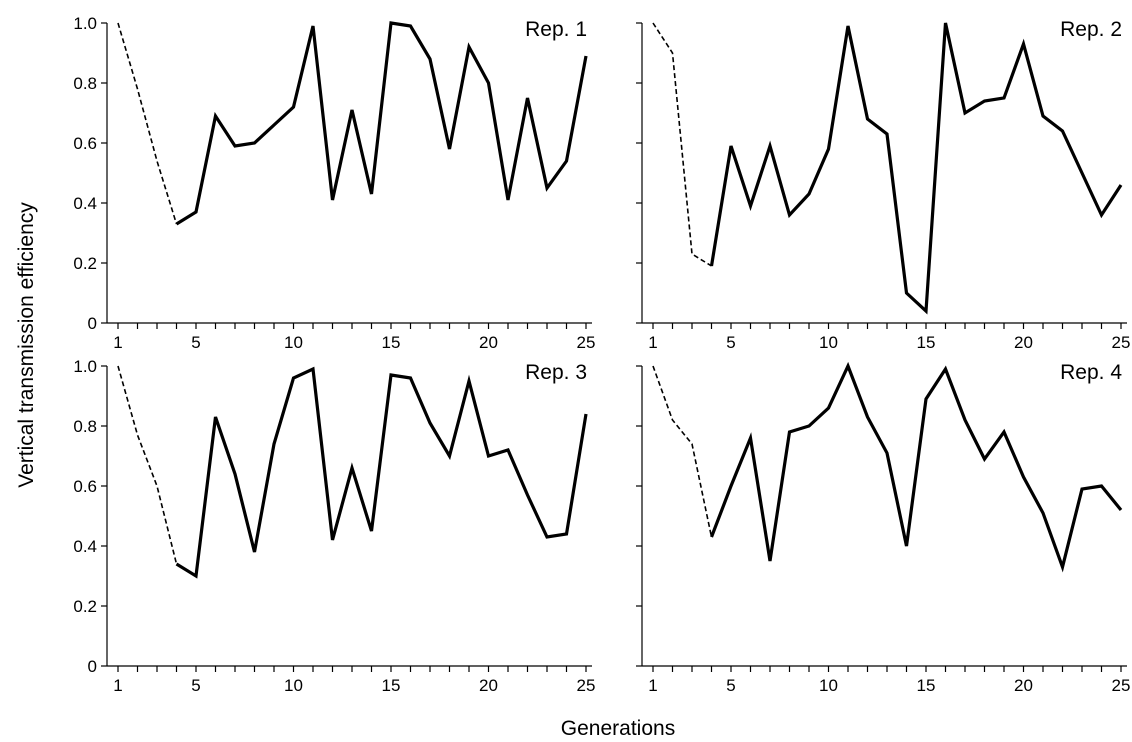 The width and height of the screenshot is (1132, 742). What do you see at coordinates (1091, 372) in the screenshot?
I see `panel-label: Rep. 4` at bounding box center [1091, 372].